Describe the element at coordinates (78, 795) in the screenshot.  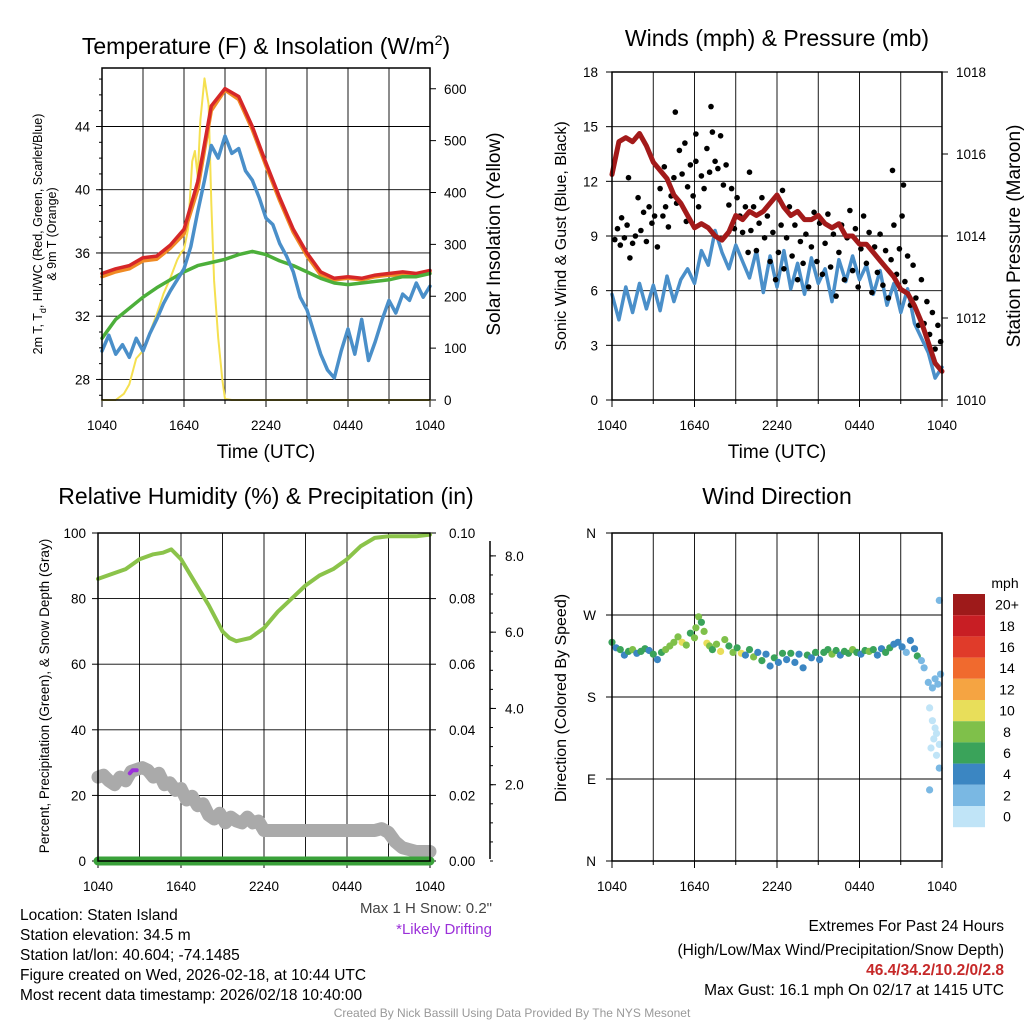
I see `rh-ytick-label: 20` at that location.